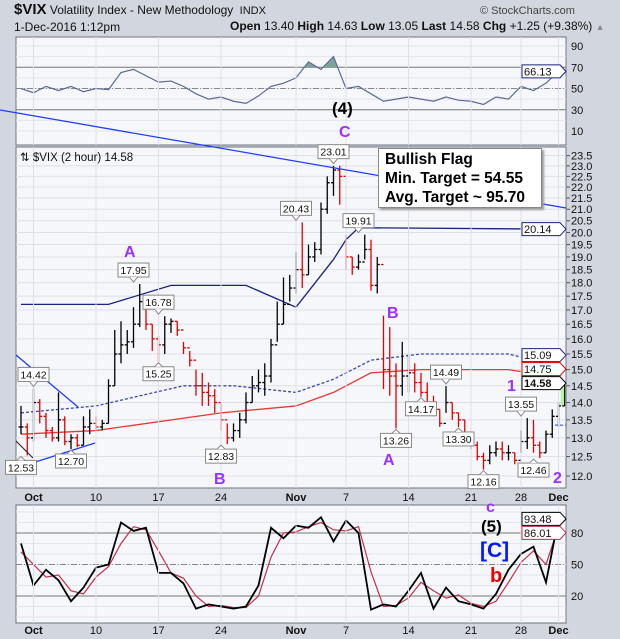  What do you see at coordinates (291, 564) in the screenshot?
I see `stoch-plot` at bounding box center [291, 564].